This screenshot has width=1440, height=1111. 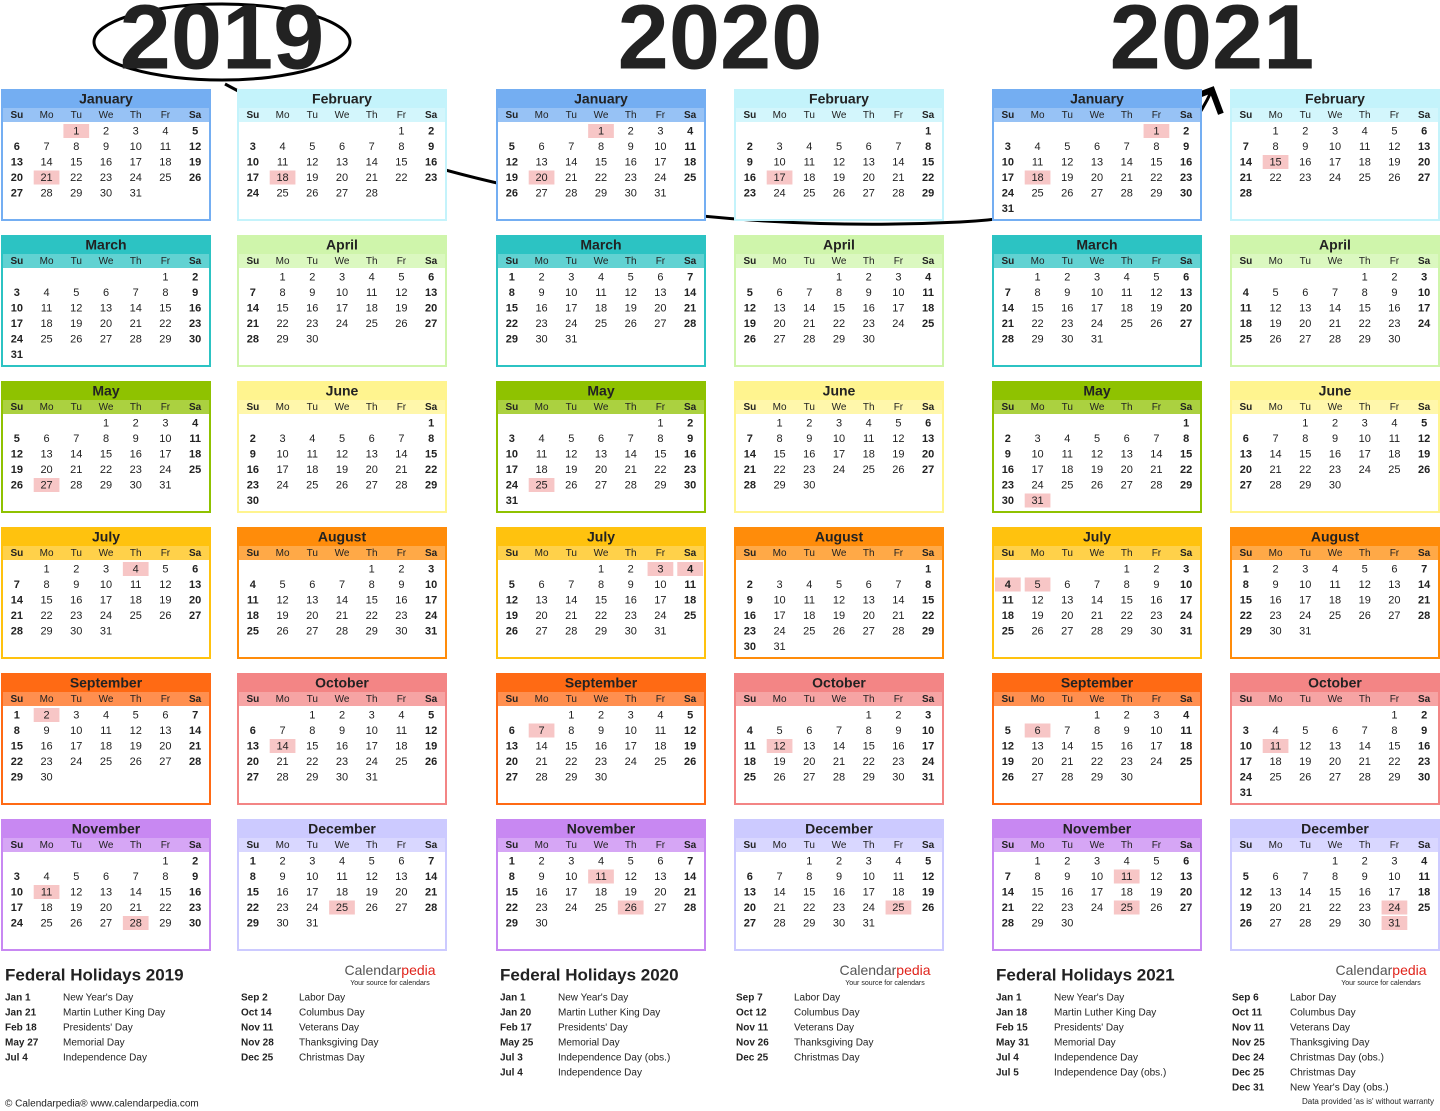 I want to click on holiday-name: Independence Day, so click(x=1096, y=1058).